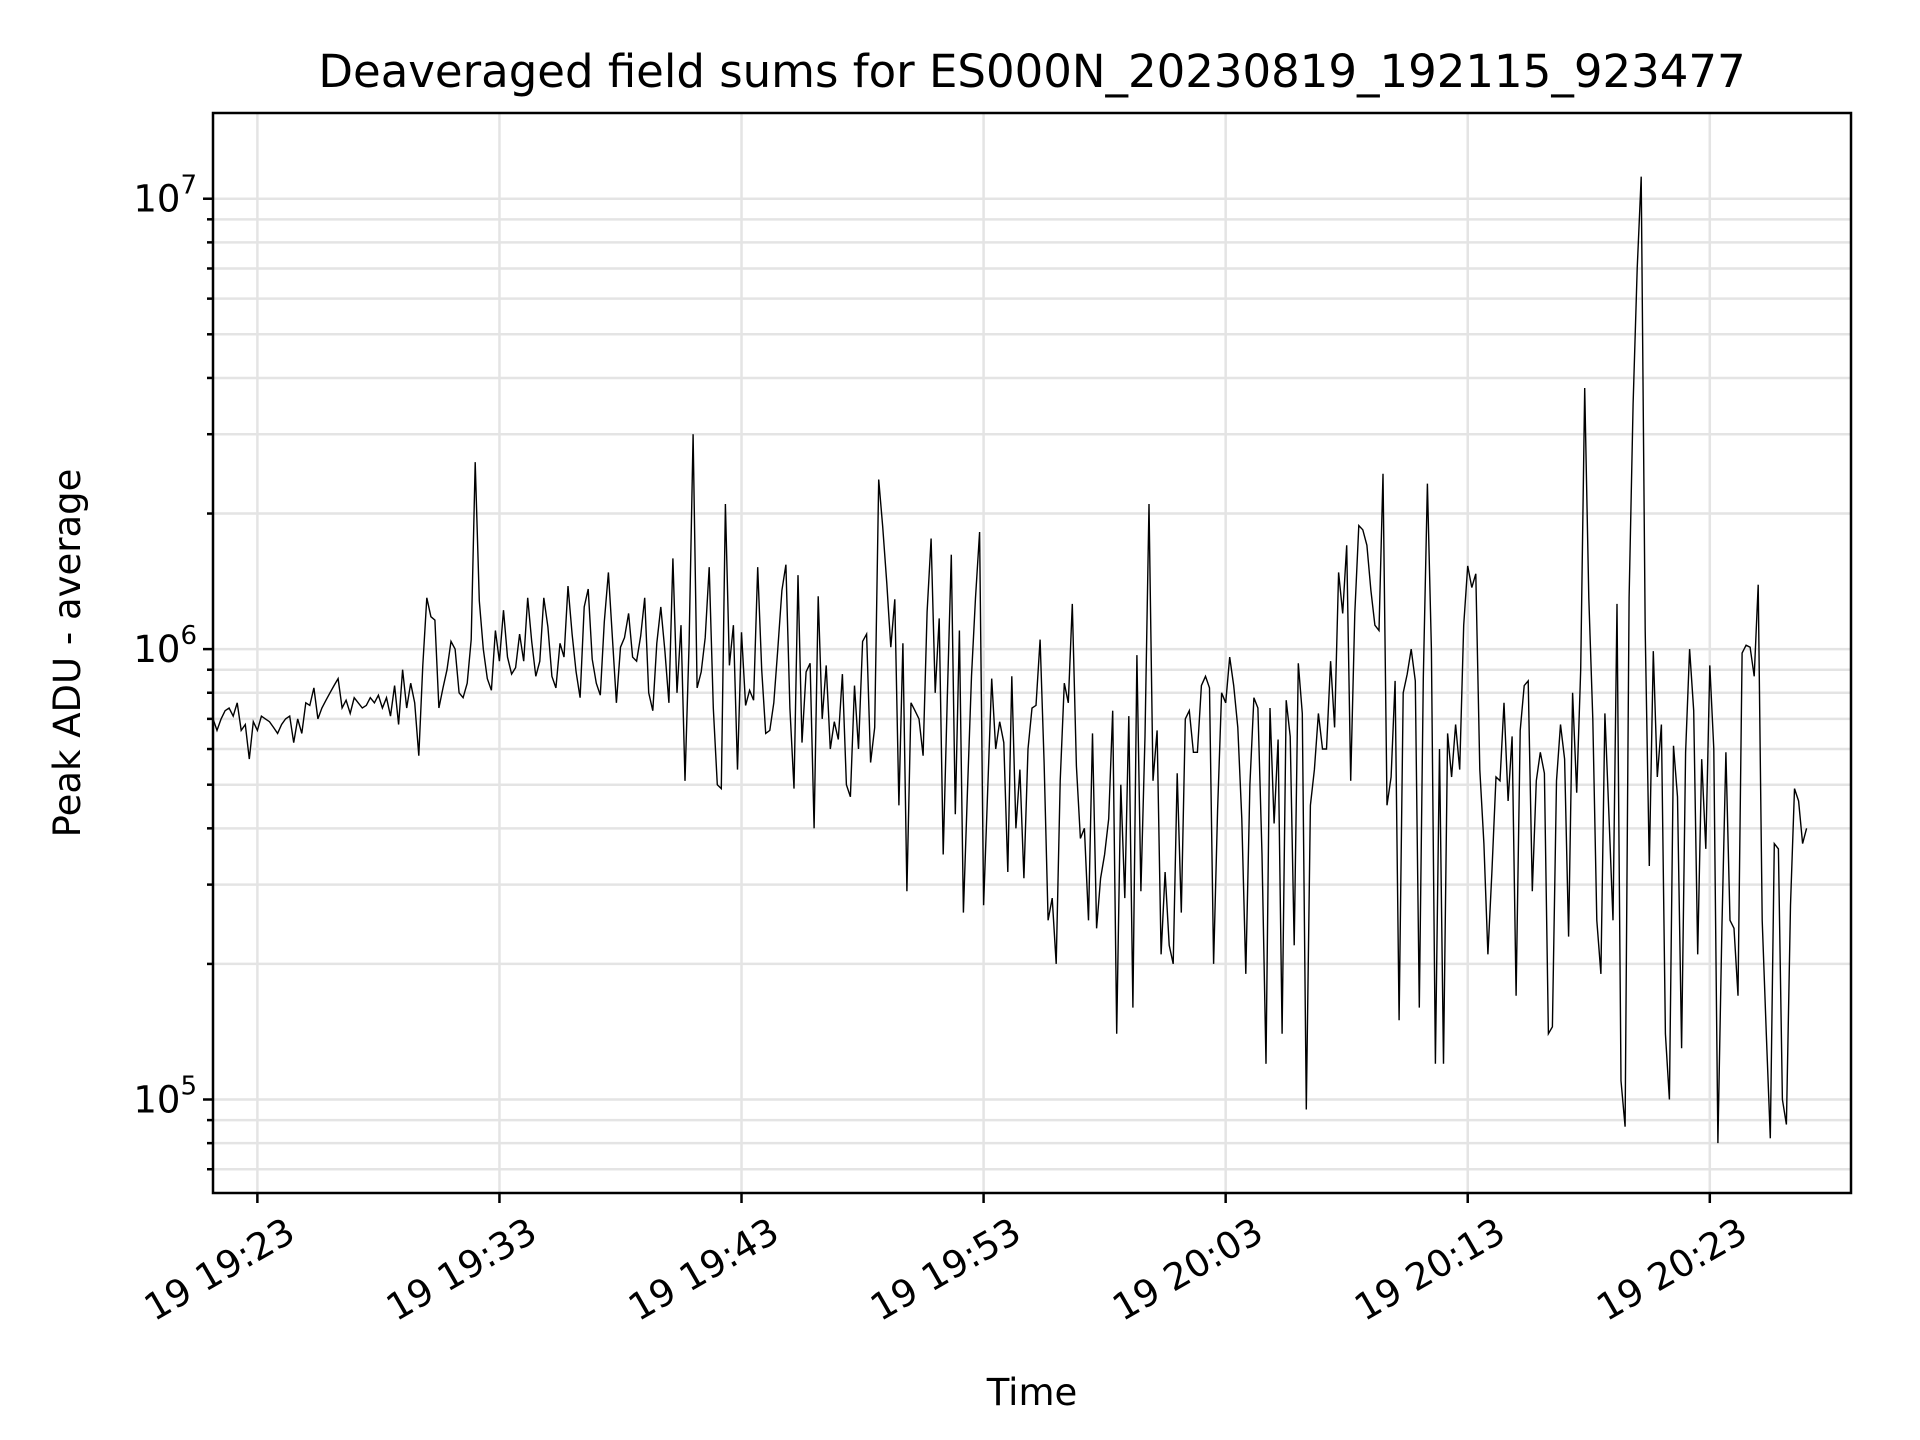 The image size is (1920, 1440). Describe the element at coordinates (703, 1270) in the screenshot. I see `x-tick-label: 19 19:43` at that location.